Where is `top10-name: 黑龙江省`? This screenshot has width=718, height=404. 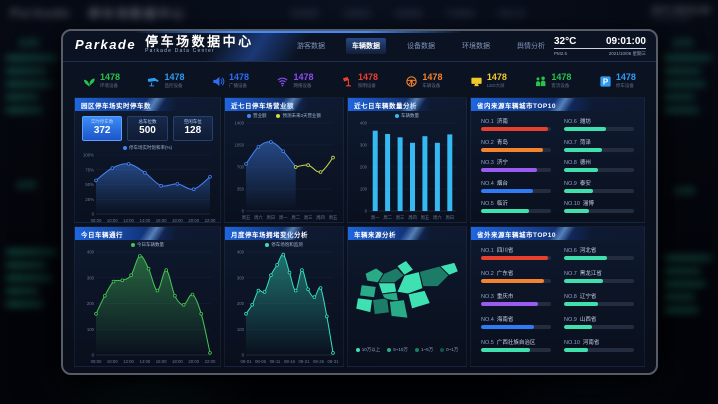 top10-name: 黑龙江省 is located at coordinates (590, 274).